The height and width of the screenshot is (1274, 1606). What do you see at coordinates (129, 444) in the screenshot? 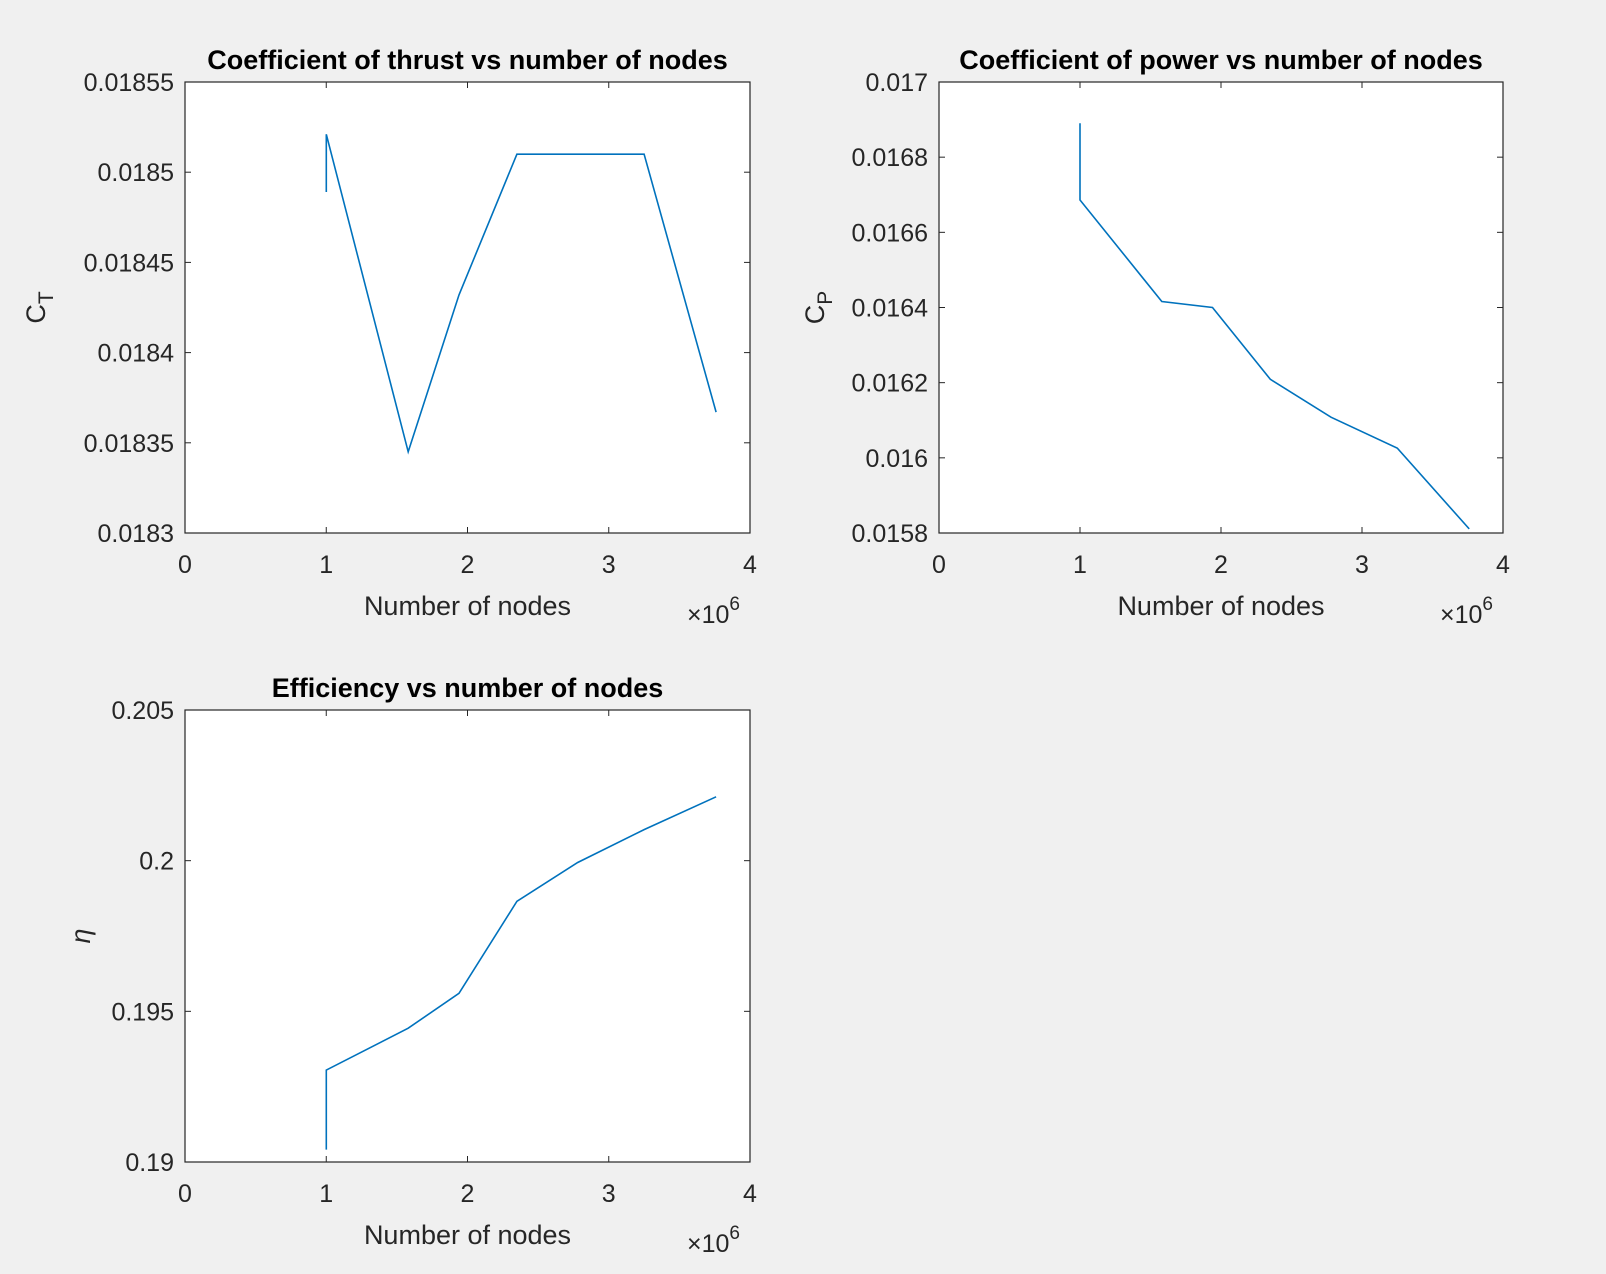
I see `y-tick-label: 0.01835` at bounding box center [129, 444].